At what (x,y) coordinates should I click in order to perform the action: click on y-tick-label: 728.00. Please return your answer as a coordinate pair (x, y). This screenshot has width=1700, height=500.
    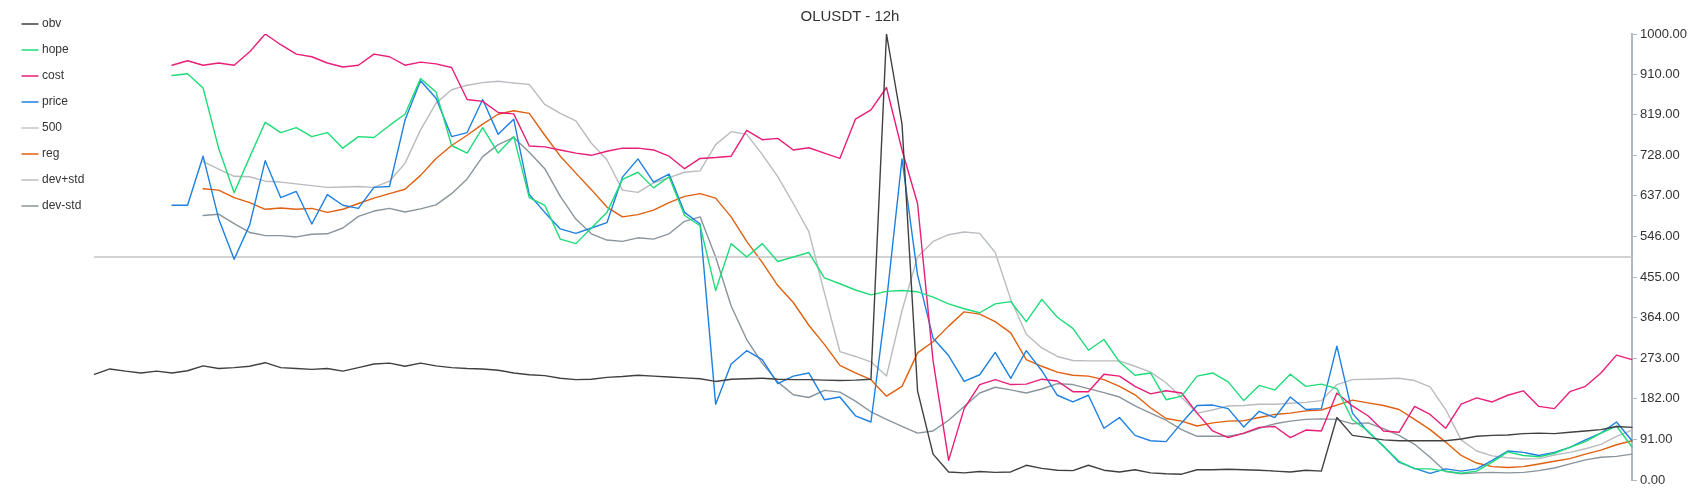
    Looking at the image, I should click on (1660, 154).